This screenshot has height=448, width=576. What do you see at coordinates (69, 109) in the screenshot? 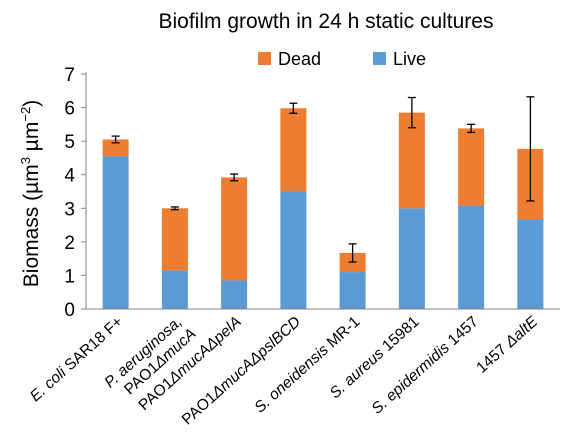
I see `y-tick-label: 6` at bounding box center [69, 109].